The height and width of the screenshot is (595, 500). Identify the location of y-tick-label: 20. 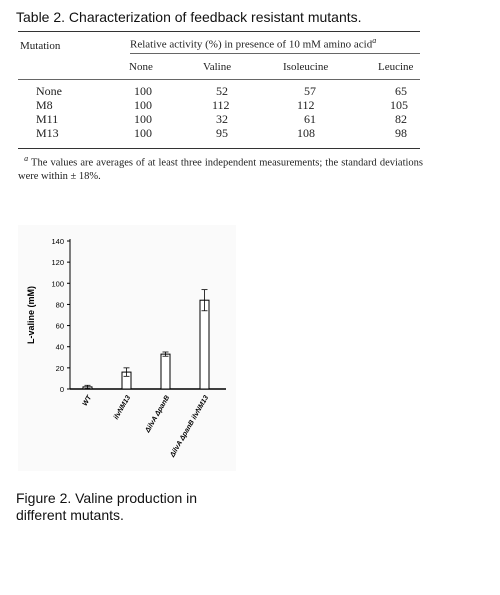
(60, 368).